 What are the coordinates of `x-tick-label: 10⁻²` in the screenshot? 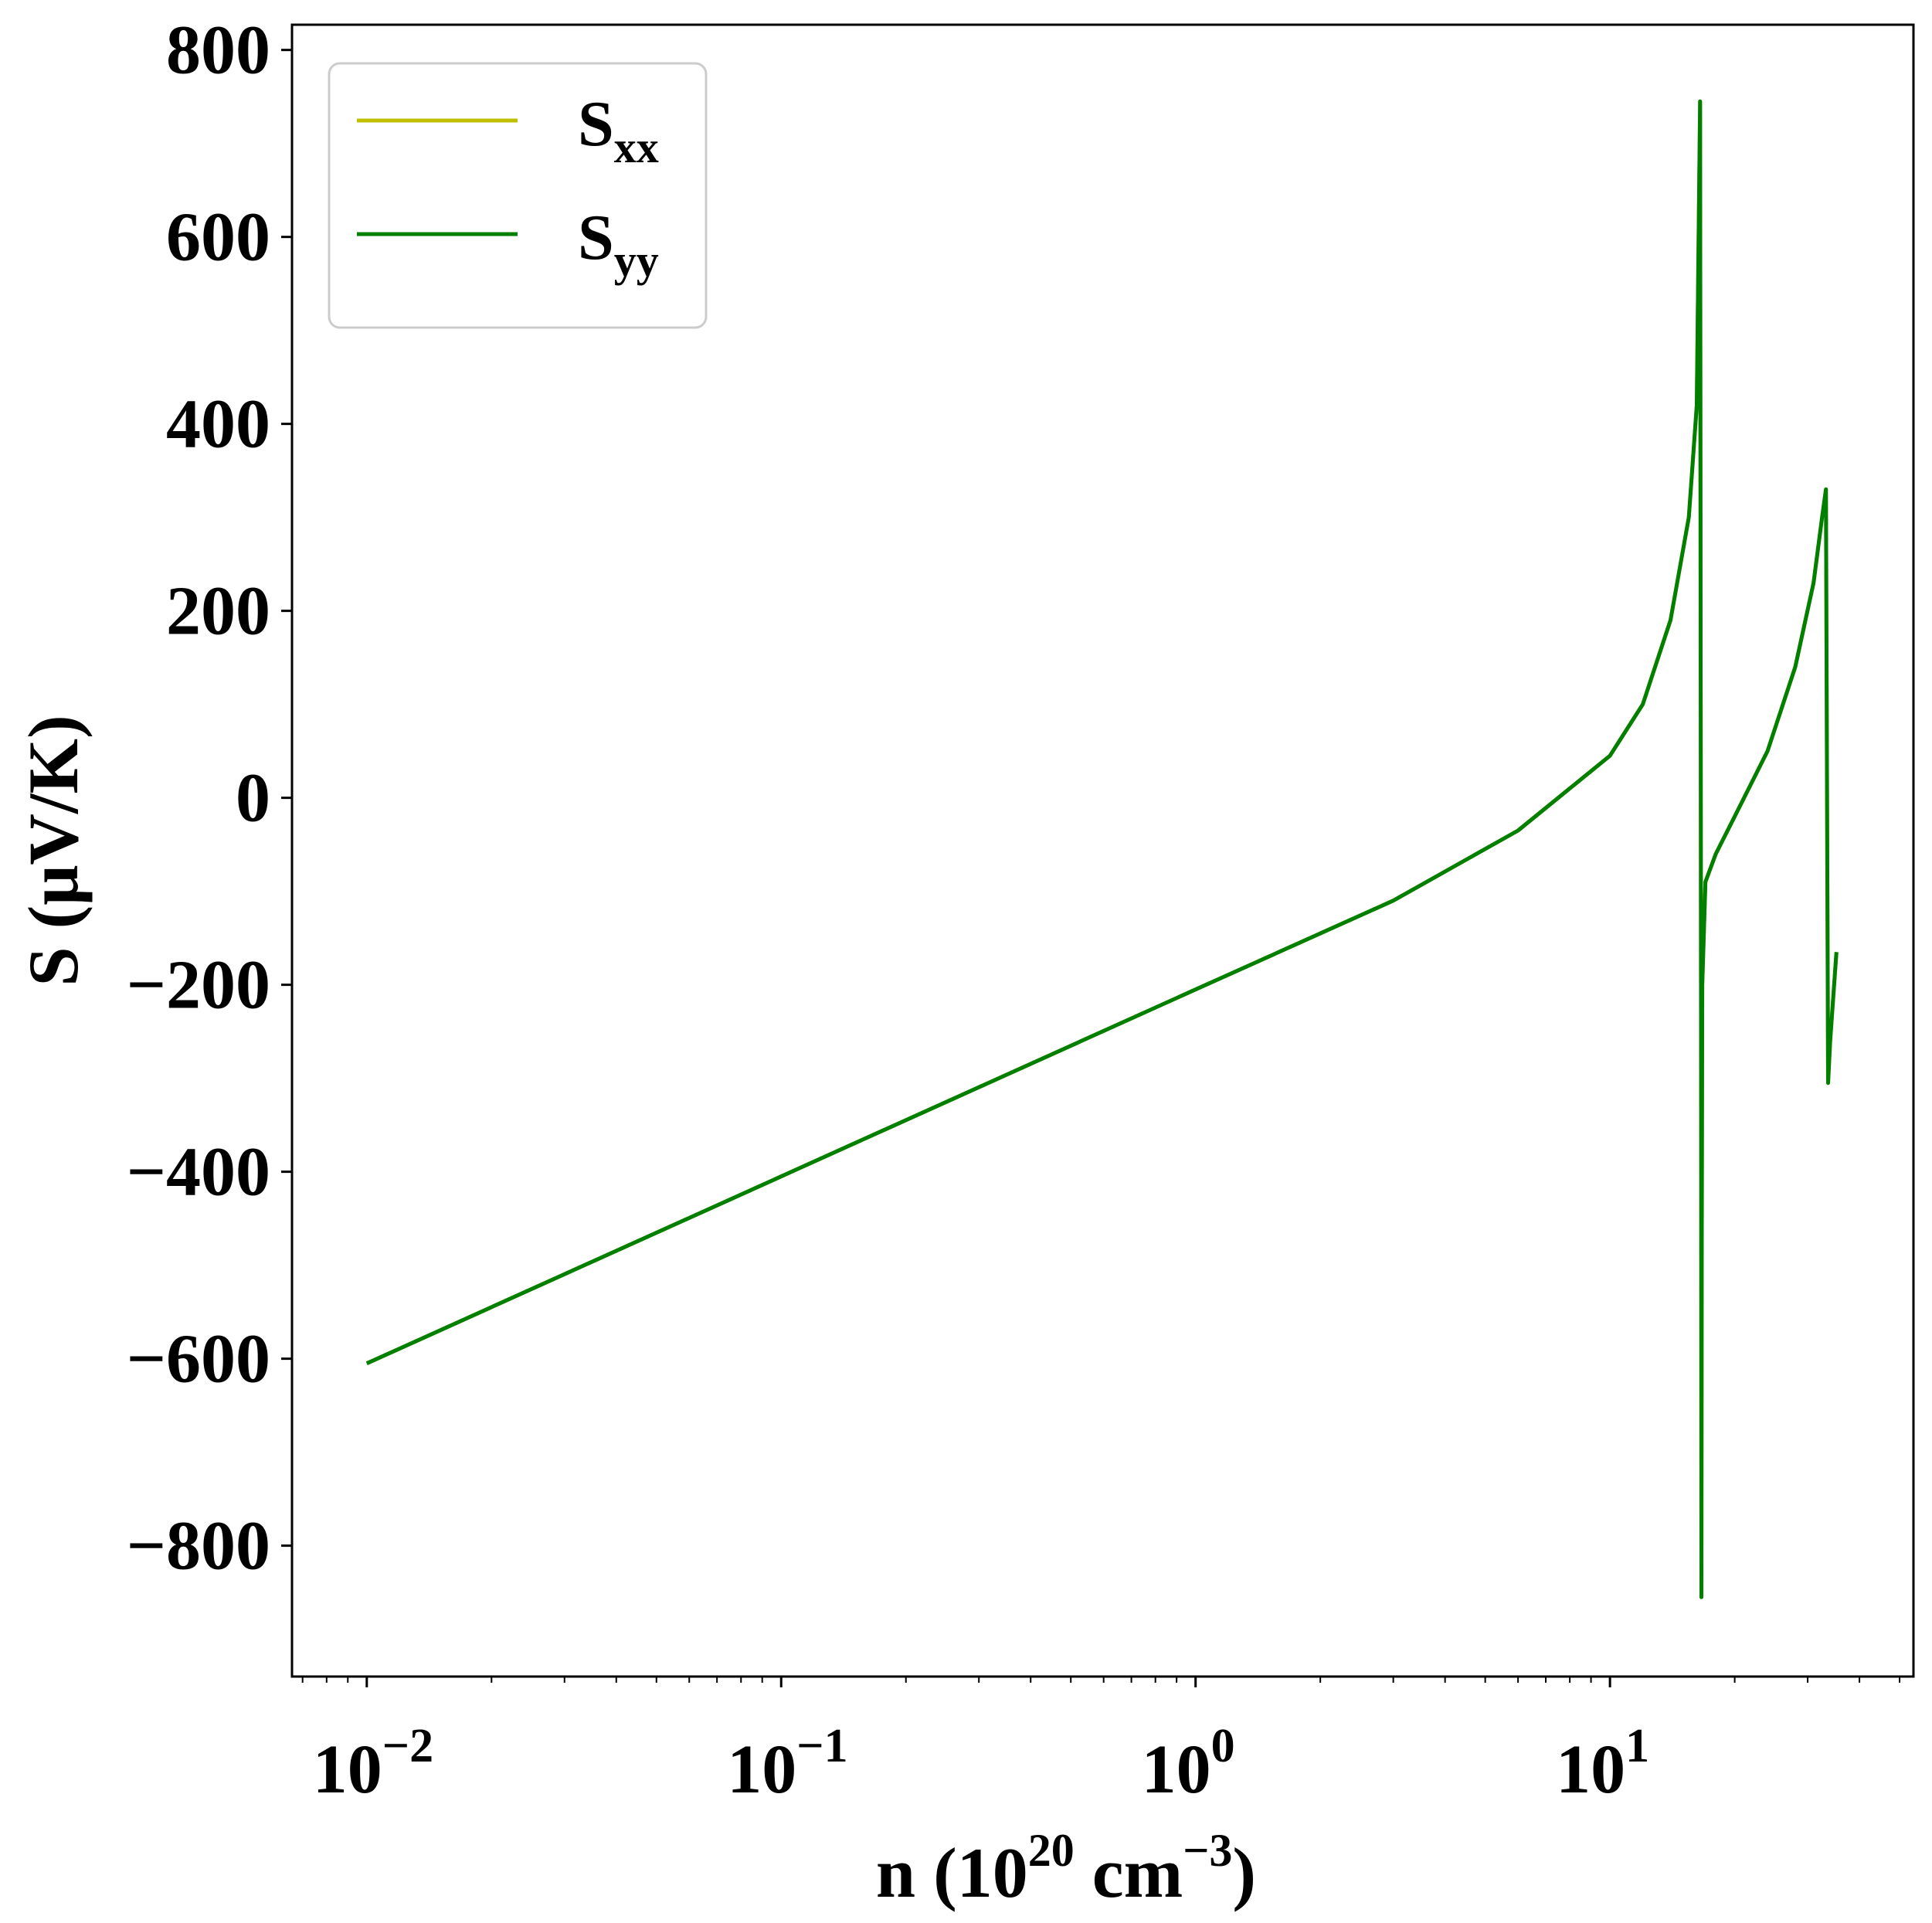 It's located at (373, 1764).